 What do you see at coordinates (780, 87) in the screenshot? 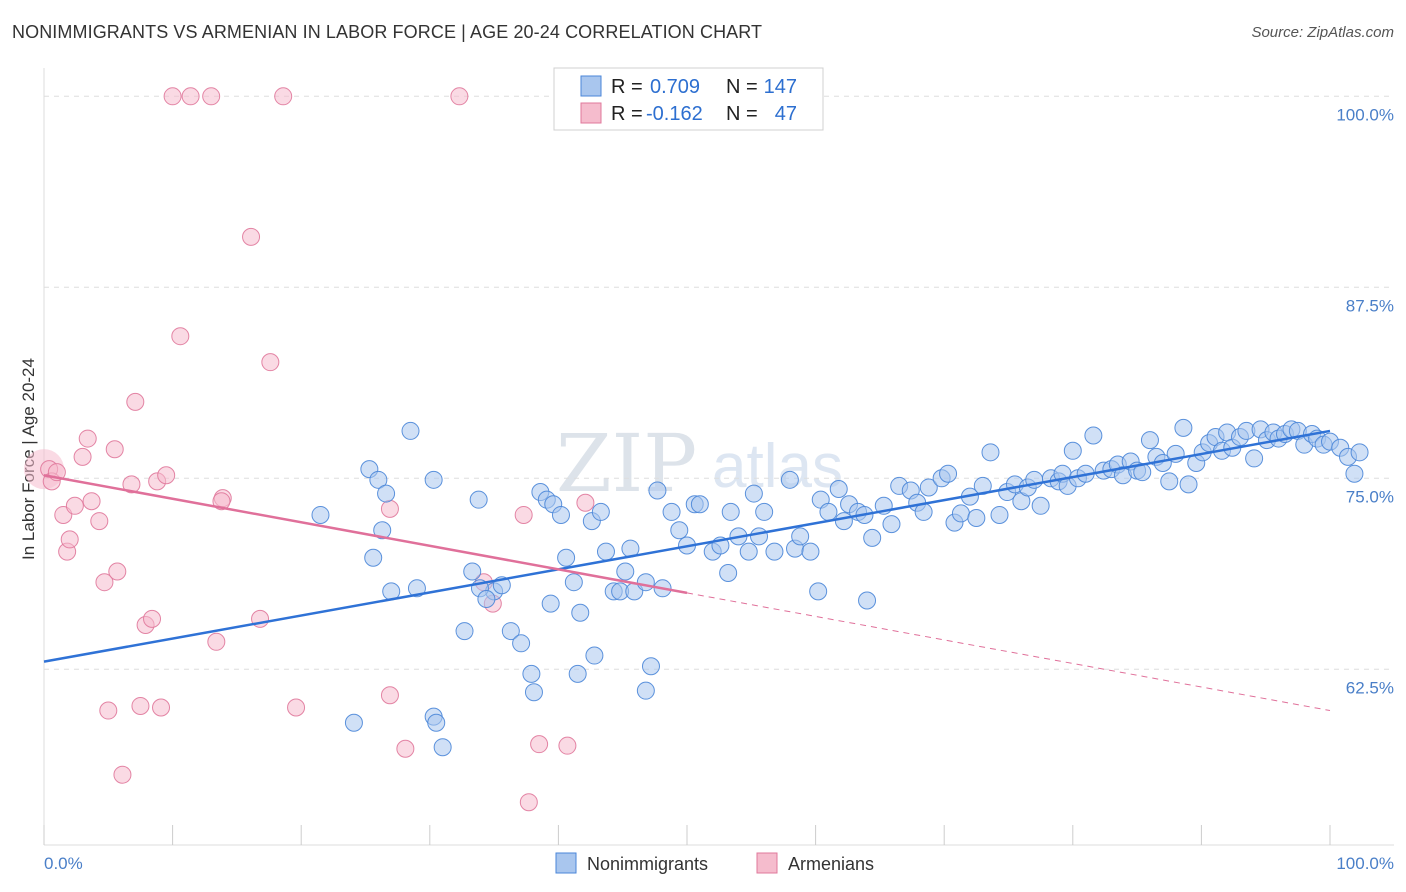
I see `stats-n-value-nonimmigrants: 147` at bounding box center [780, 87].